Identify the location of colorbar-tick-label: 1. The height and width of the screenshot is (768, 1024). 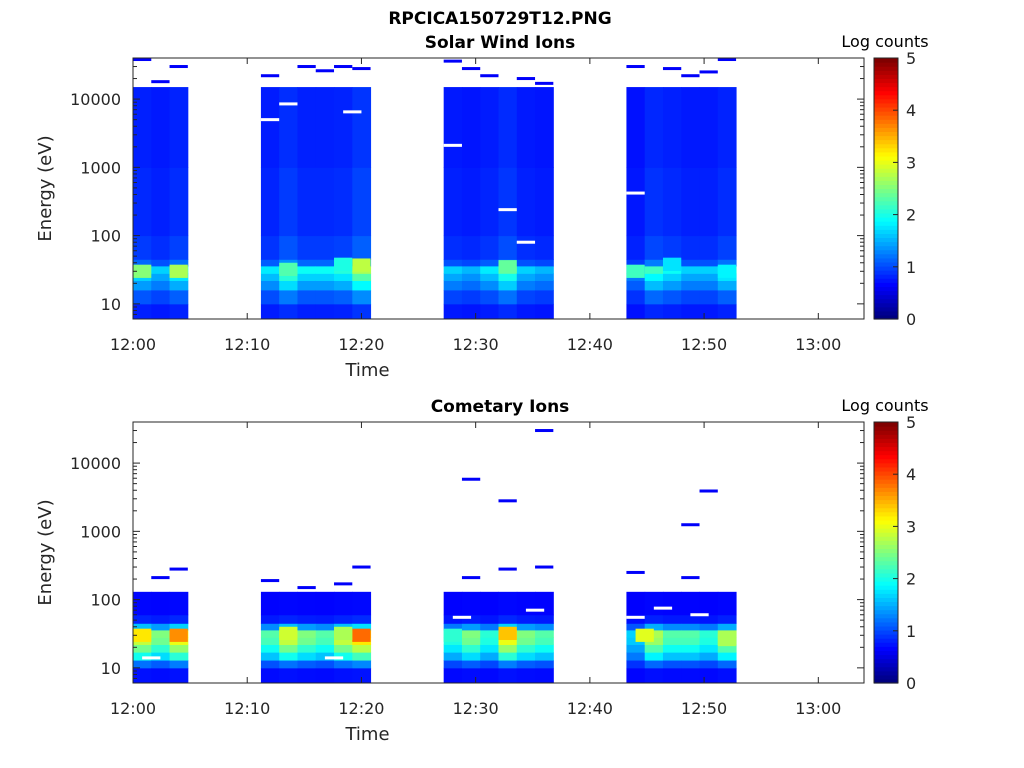
(911, 267).